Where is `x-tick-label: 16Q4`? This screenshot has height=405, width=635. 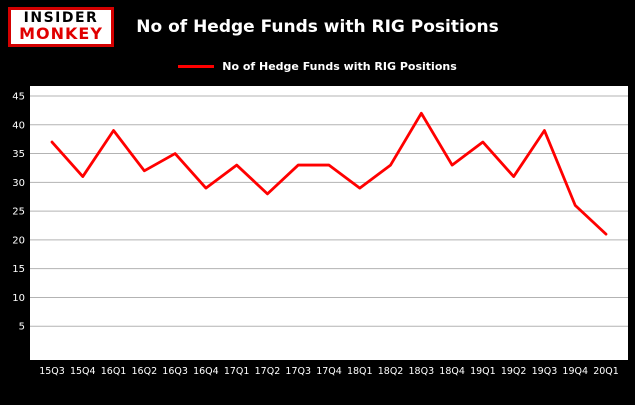 x-tick-label: 16Q4 is located at coordinates (206, 371).